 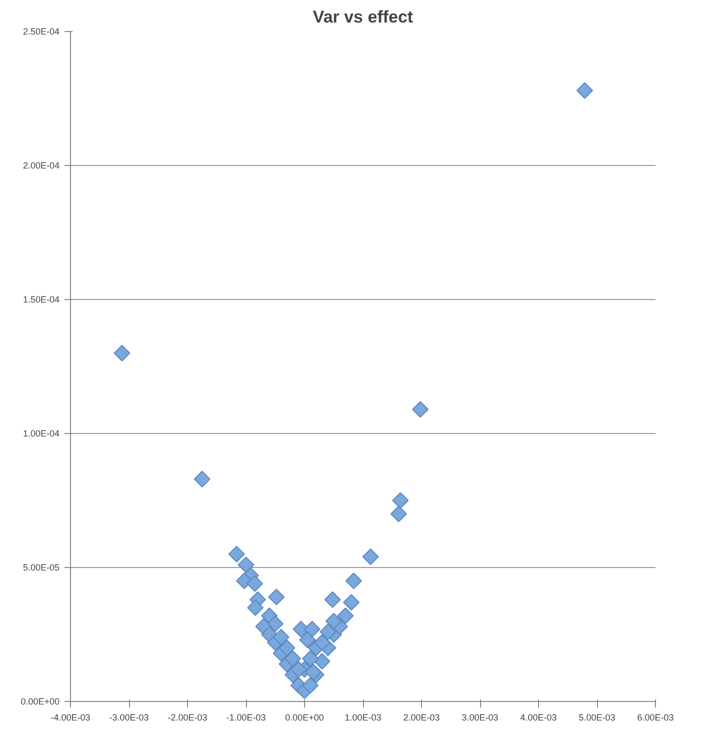 What do you see at coordinates (41, 433) in the screenshot?
I see `y-tick-label: 1.00E-04` at bounding box center [41, 433].